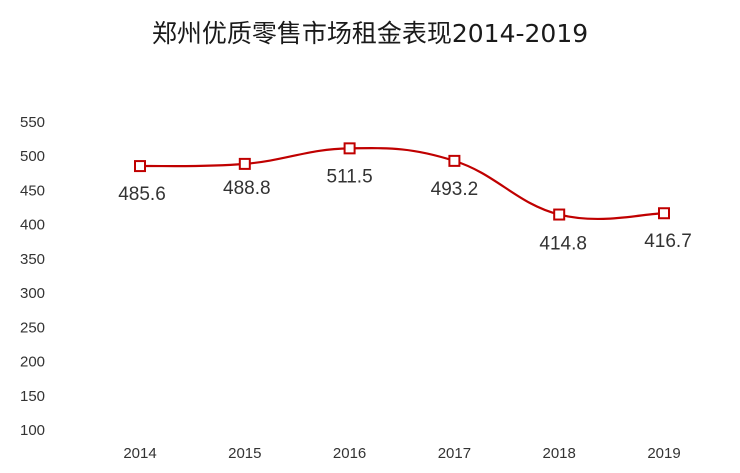  I want to click on series-line, so click(402, 183).